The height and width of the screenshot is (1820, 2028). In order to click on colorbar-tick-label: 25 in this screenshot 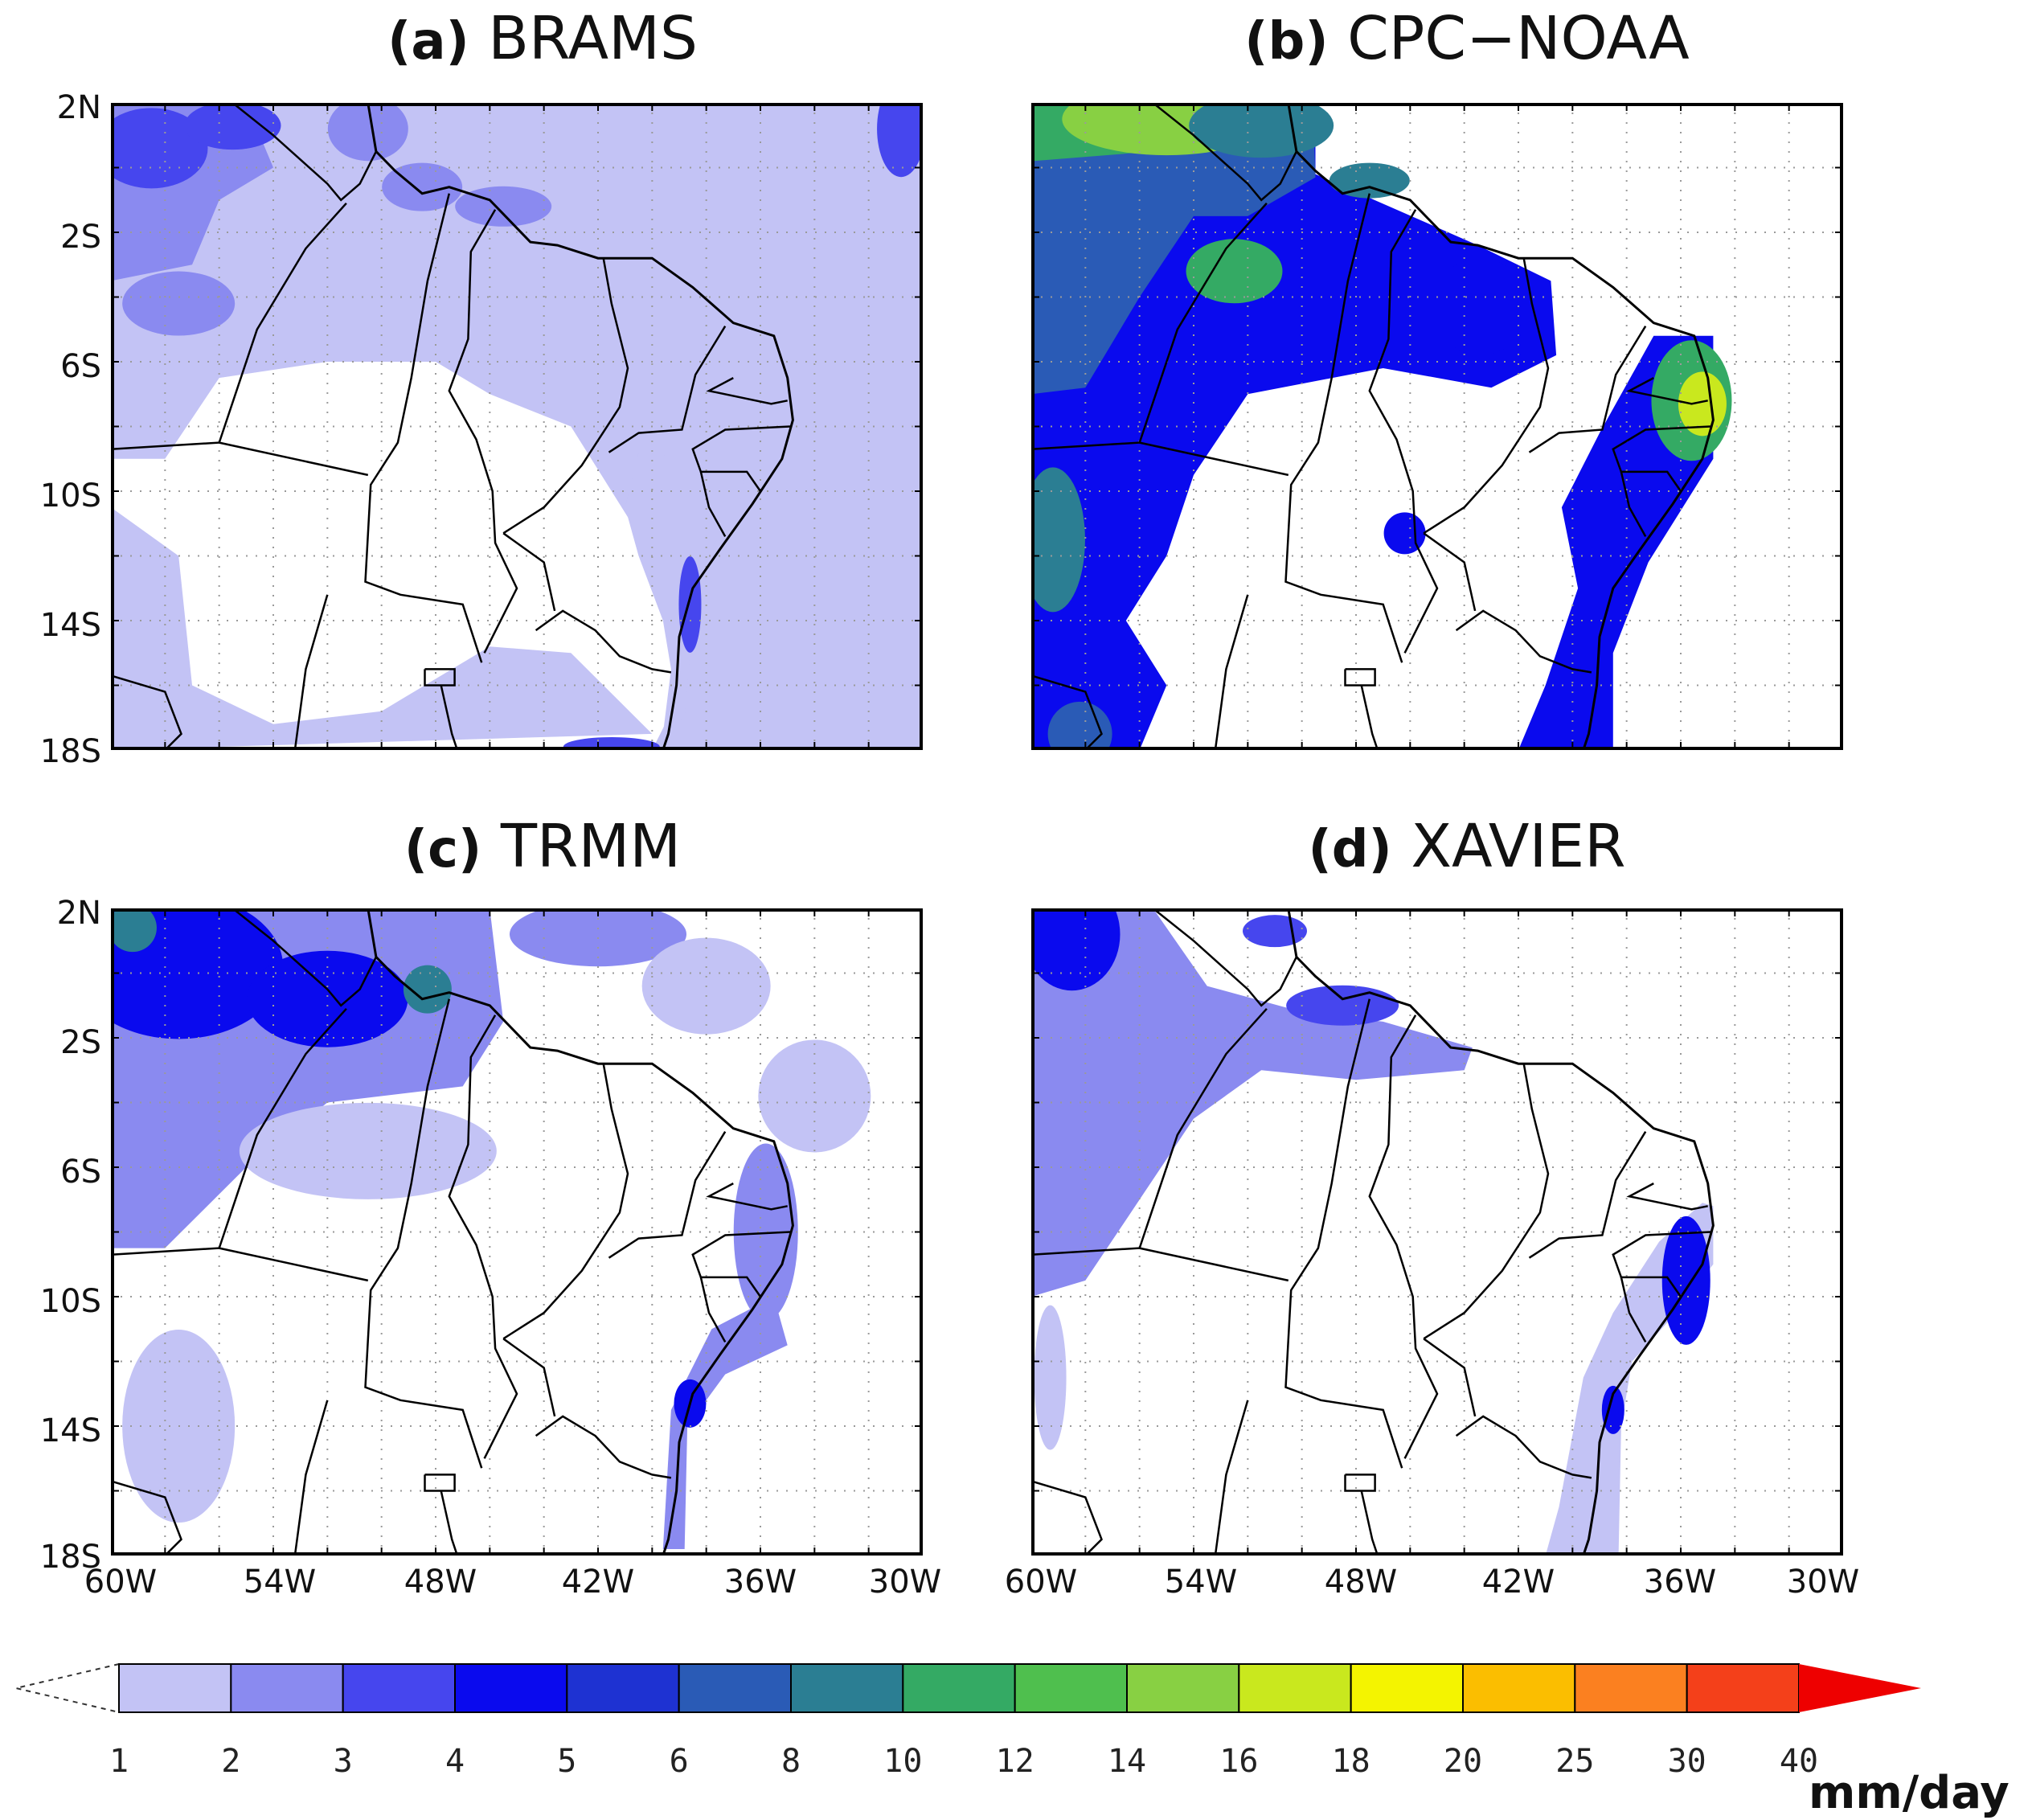, I will do `click(1575, 1761)`.